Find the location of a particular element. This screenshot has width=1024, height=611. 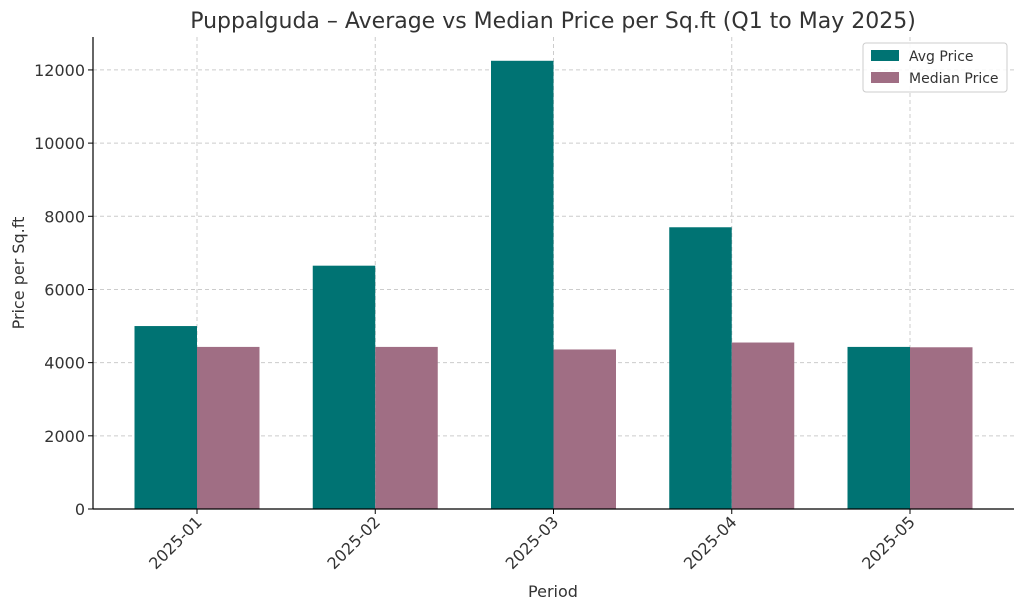

legend-label-median-price: Median Price is located at coordinates (954, 79).